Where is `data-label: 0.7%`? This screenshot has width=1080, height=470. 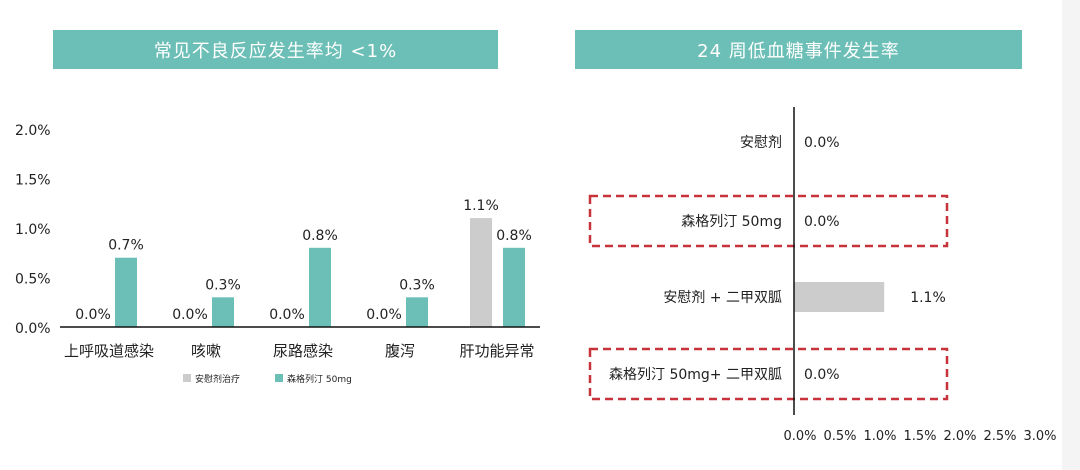 data-label: 0.7% is located at coordinates (126, 246).